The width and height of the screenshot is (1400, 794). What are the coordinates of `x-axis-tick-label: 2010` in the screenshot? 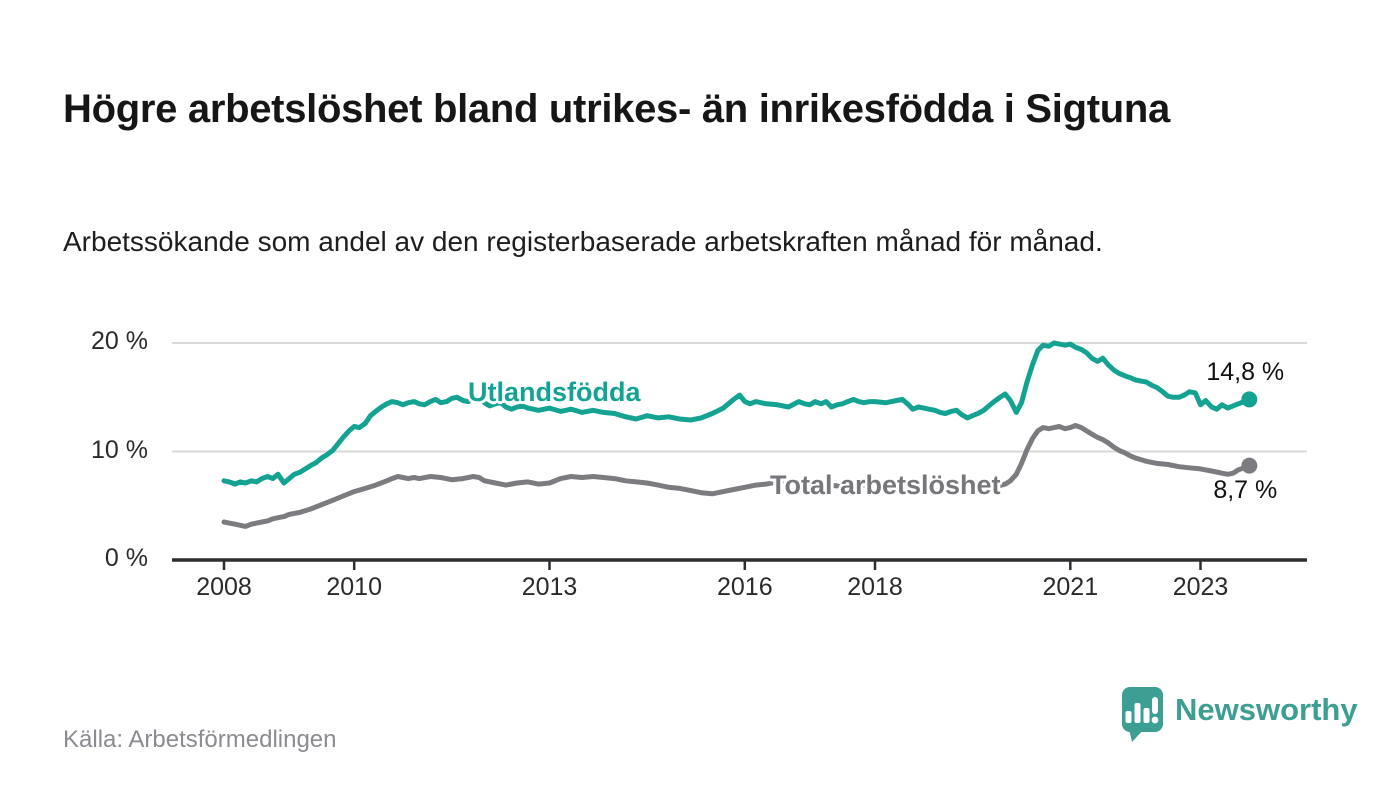 It's located at (354, 587).